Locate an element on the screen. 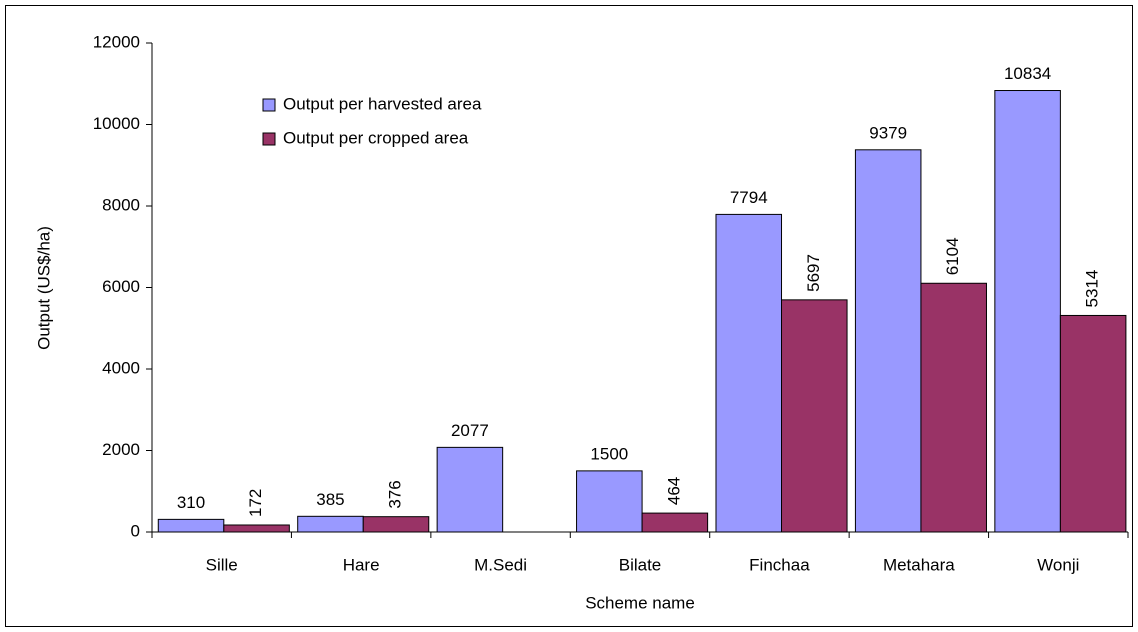 The height and width of the screenshot is (632, 1138). x-tick-label: Finchaa is located at coordinates (779, 564).